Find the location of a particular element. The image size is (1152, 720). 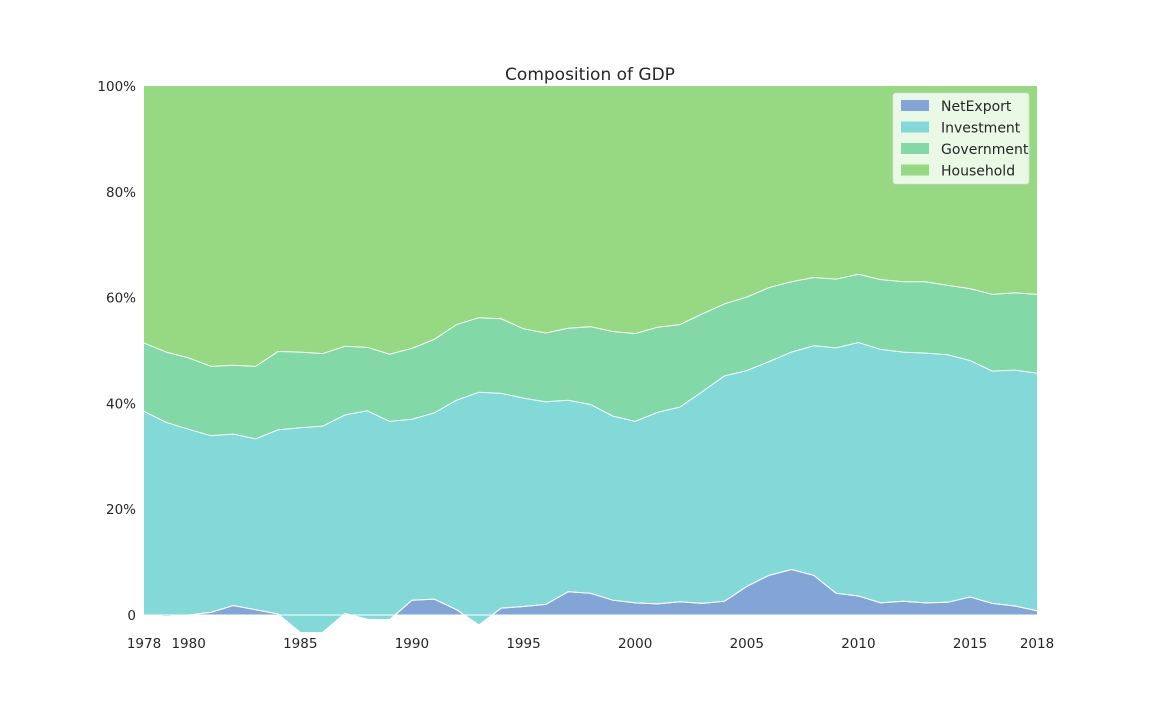

x-tick-label: 1995 is located at coordinates (523, 644).